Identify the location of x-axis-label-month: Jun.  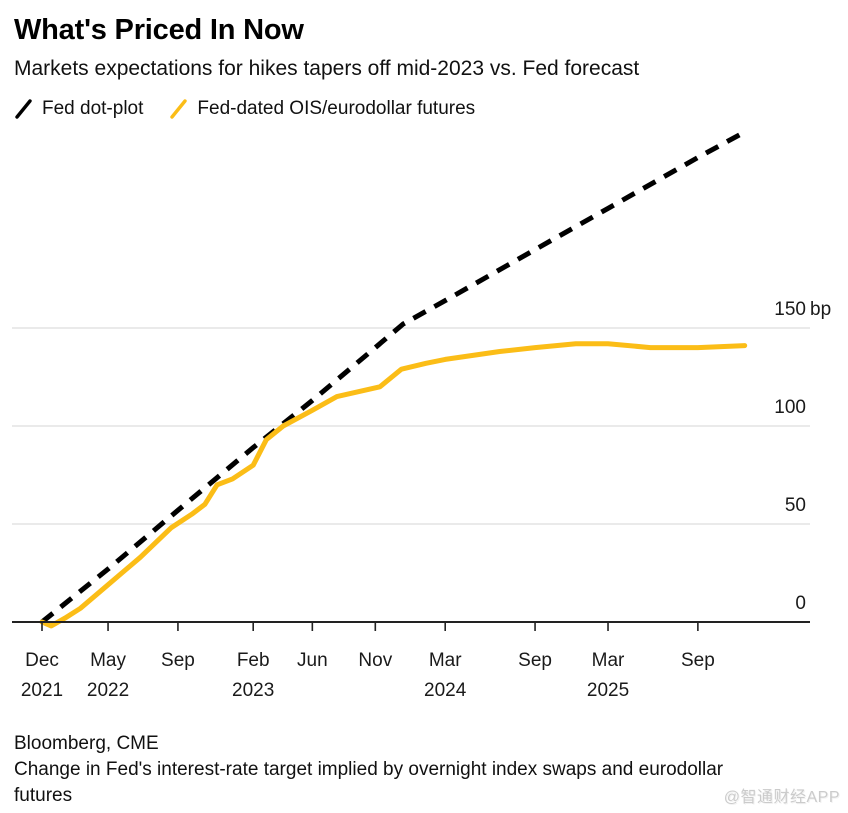
(312, 660).